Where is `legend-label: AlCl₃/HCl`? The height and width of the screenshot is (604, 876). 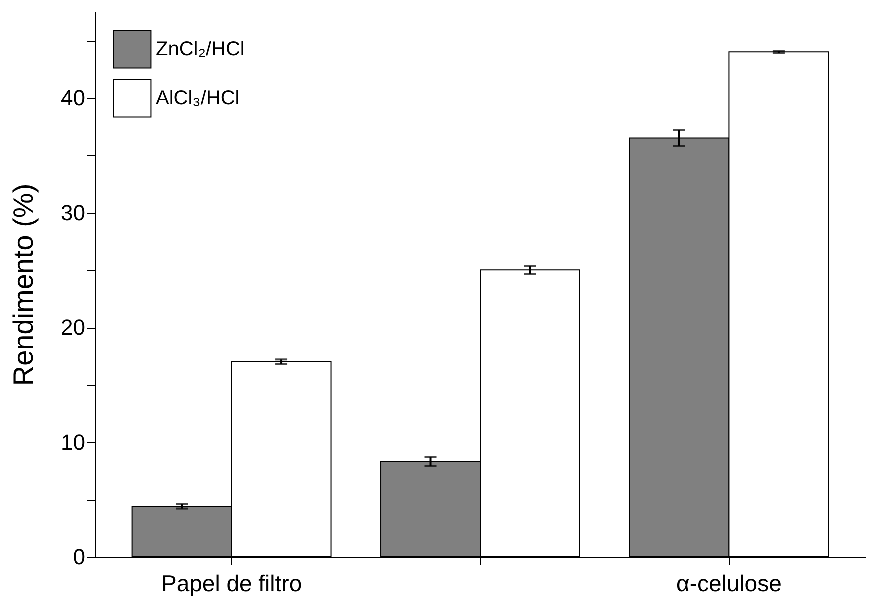
legend-label: AlCl₃/HCl is located at coordinates (198, 99).